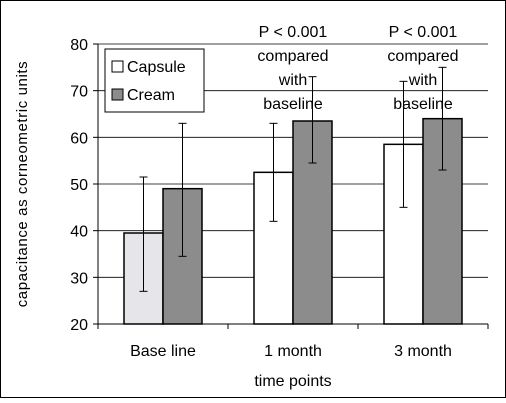 The image size is (506, 403). I want to click on y-tick-label: 50, so click(79, 185).